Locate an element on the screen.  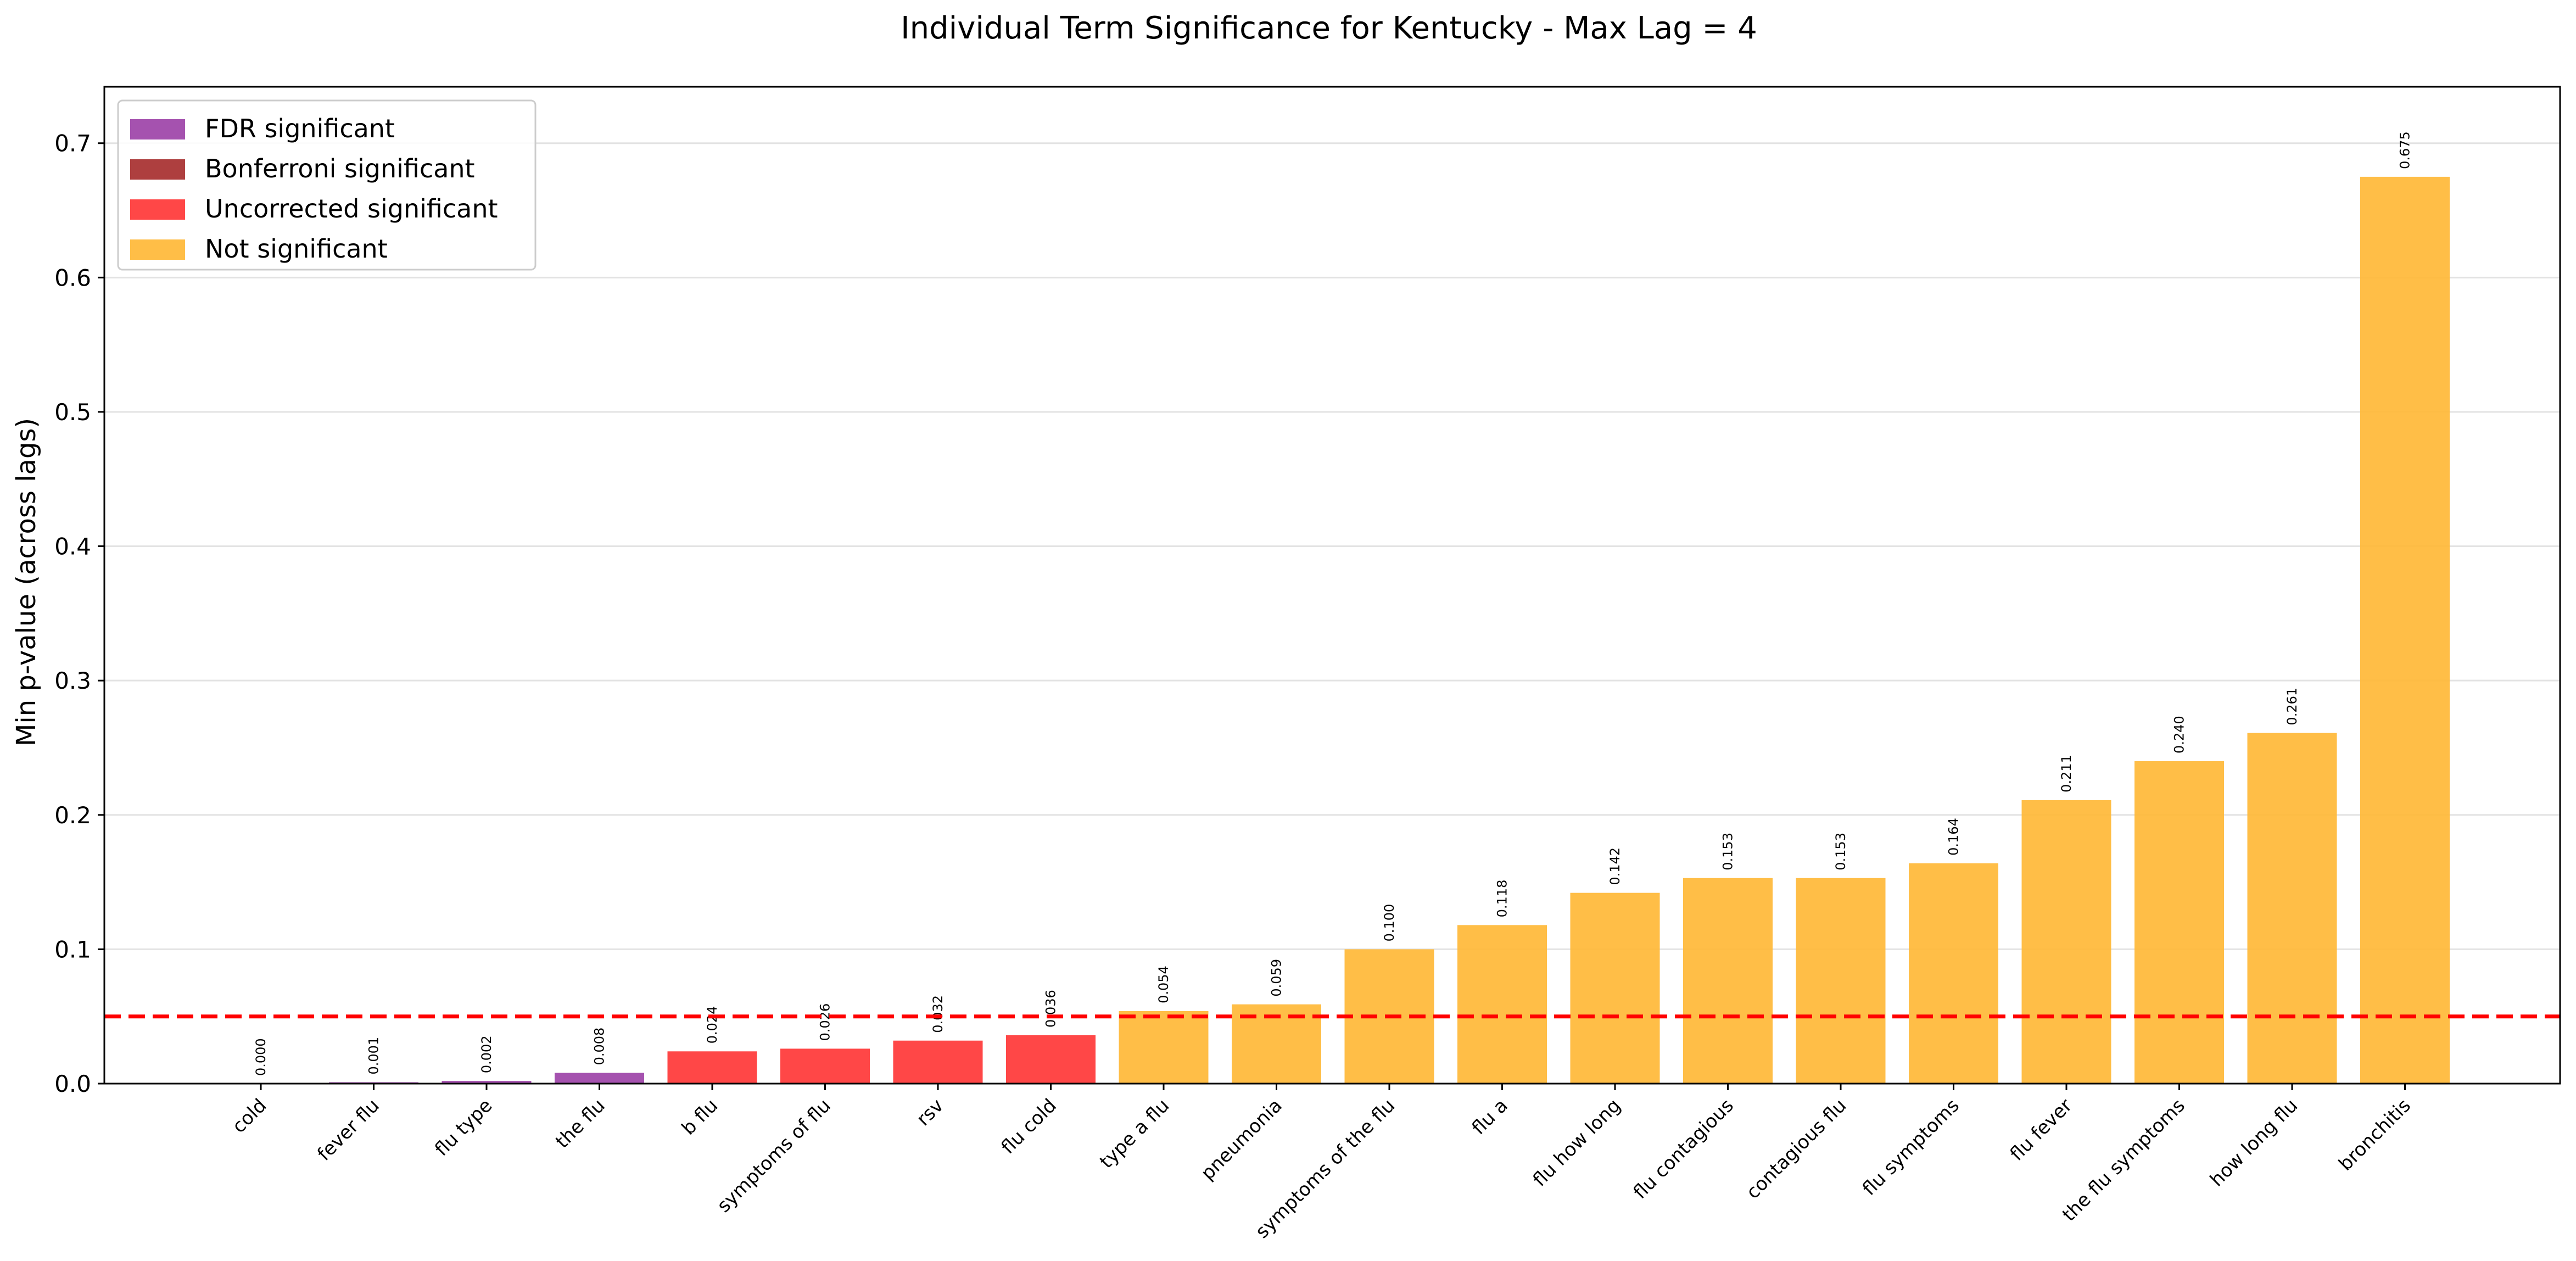
x-tick-label: the flu symptoms is located at coordinates (2124, 1160).